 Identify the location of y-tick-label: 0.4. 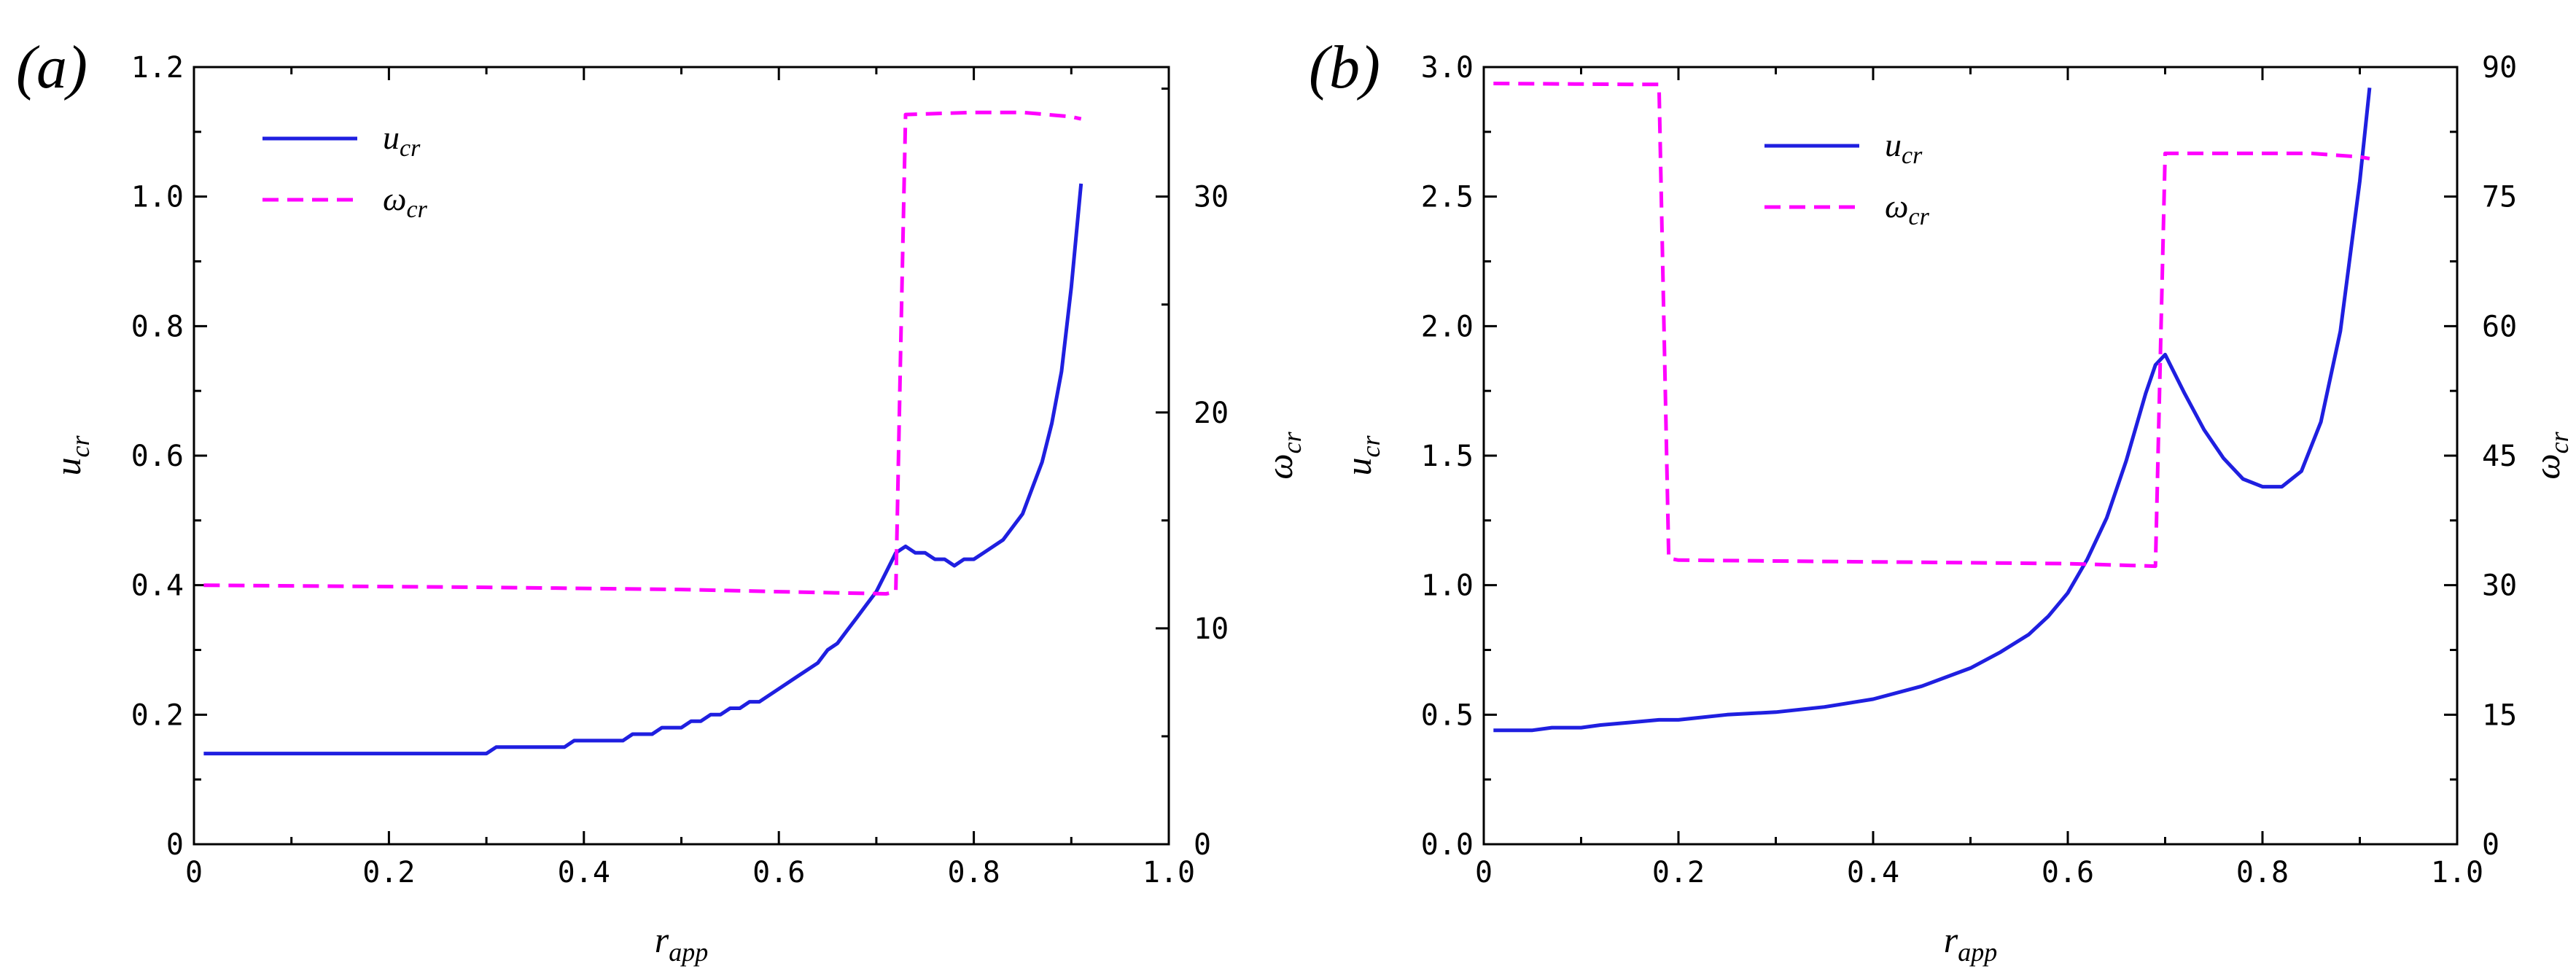
(157, 586).